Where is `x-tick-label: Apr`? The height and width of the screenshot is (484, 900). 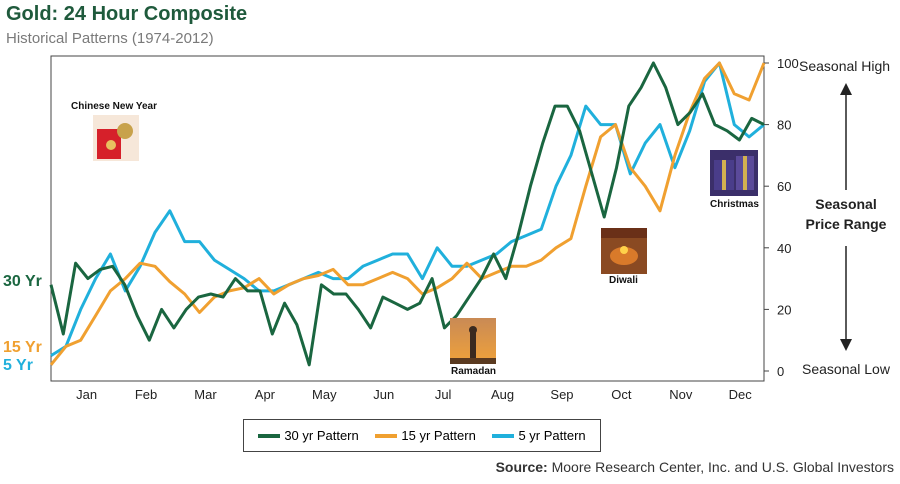
x-tick-label: Apr is located at coordinates (265, 394).